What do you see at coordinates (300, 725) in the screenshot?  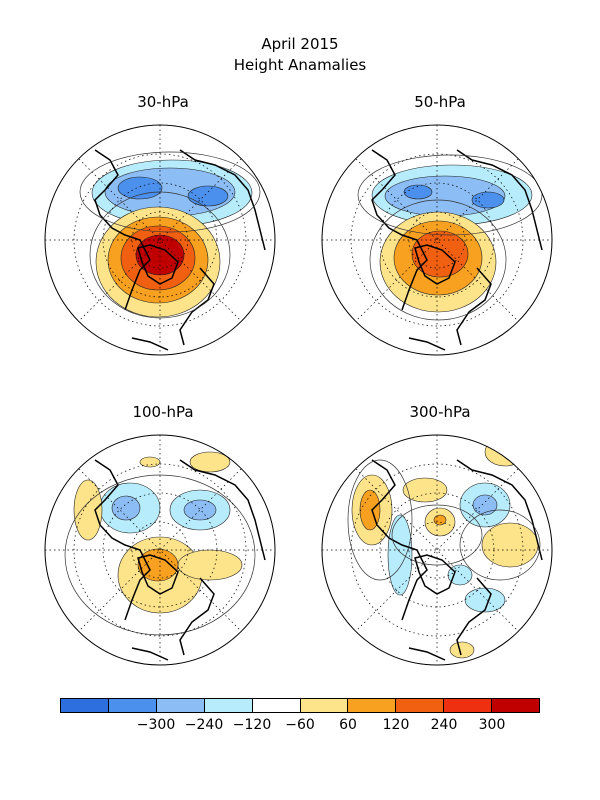 I see `colorbar-tick-label: −60` at bounding box center [300, 725].